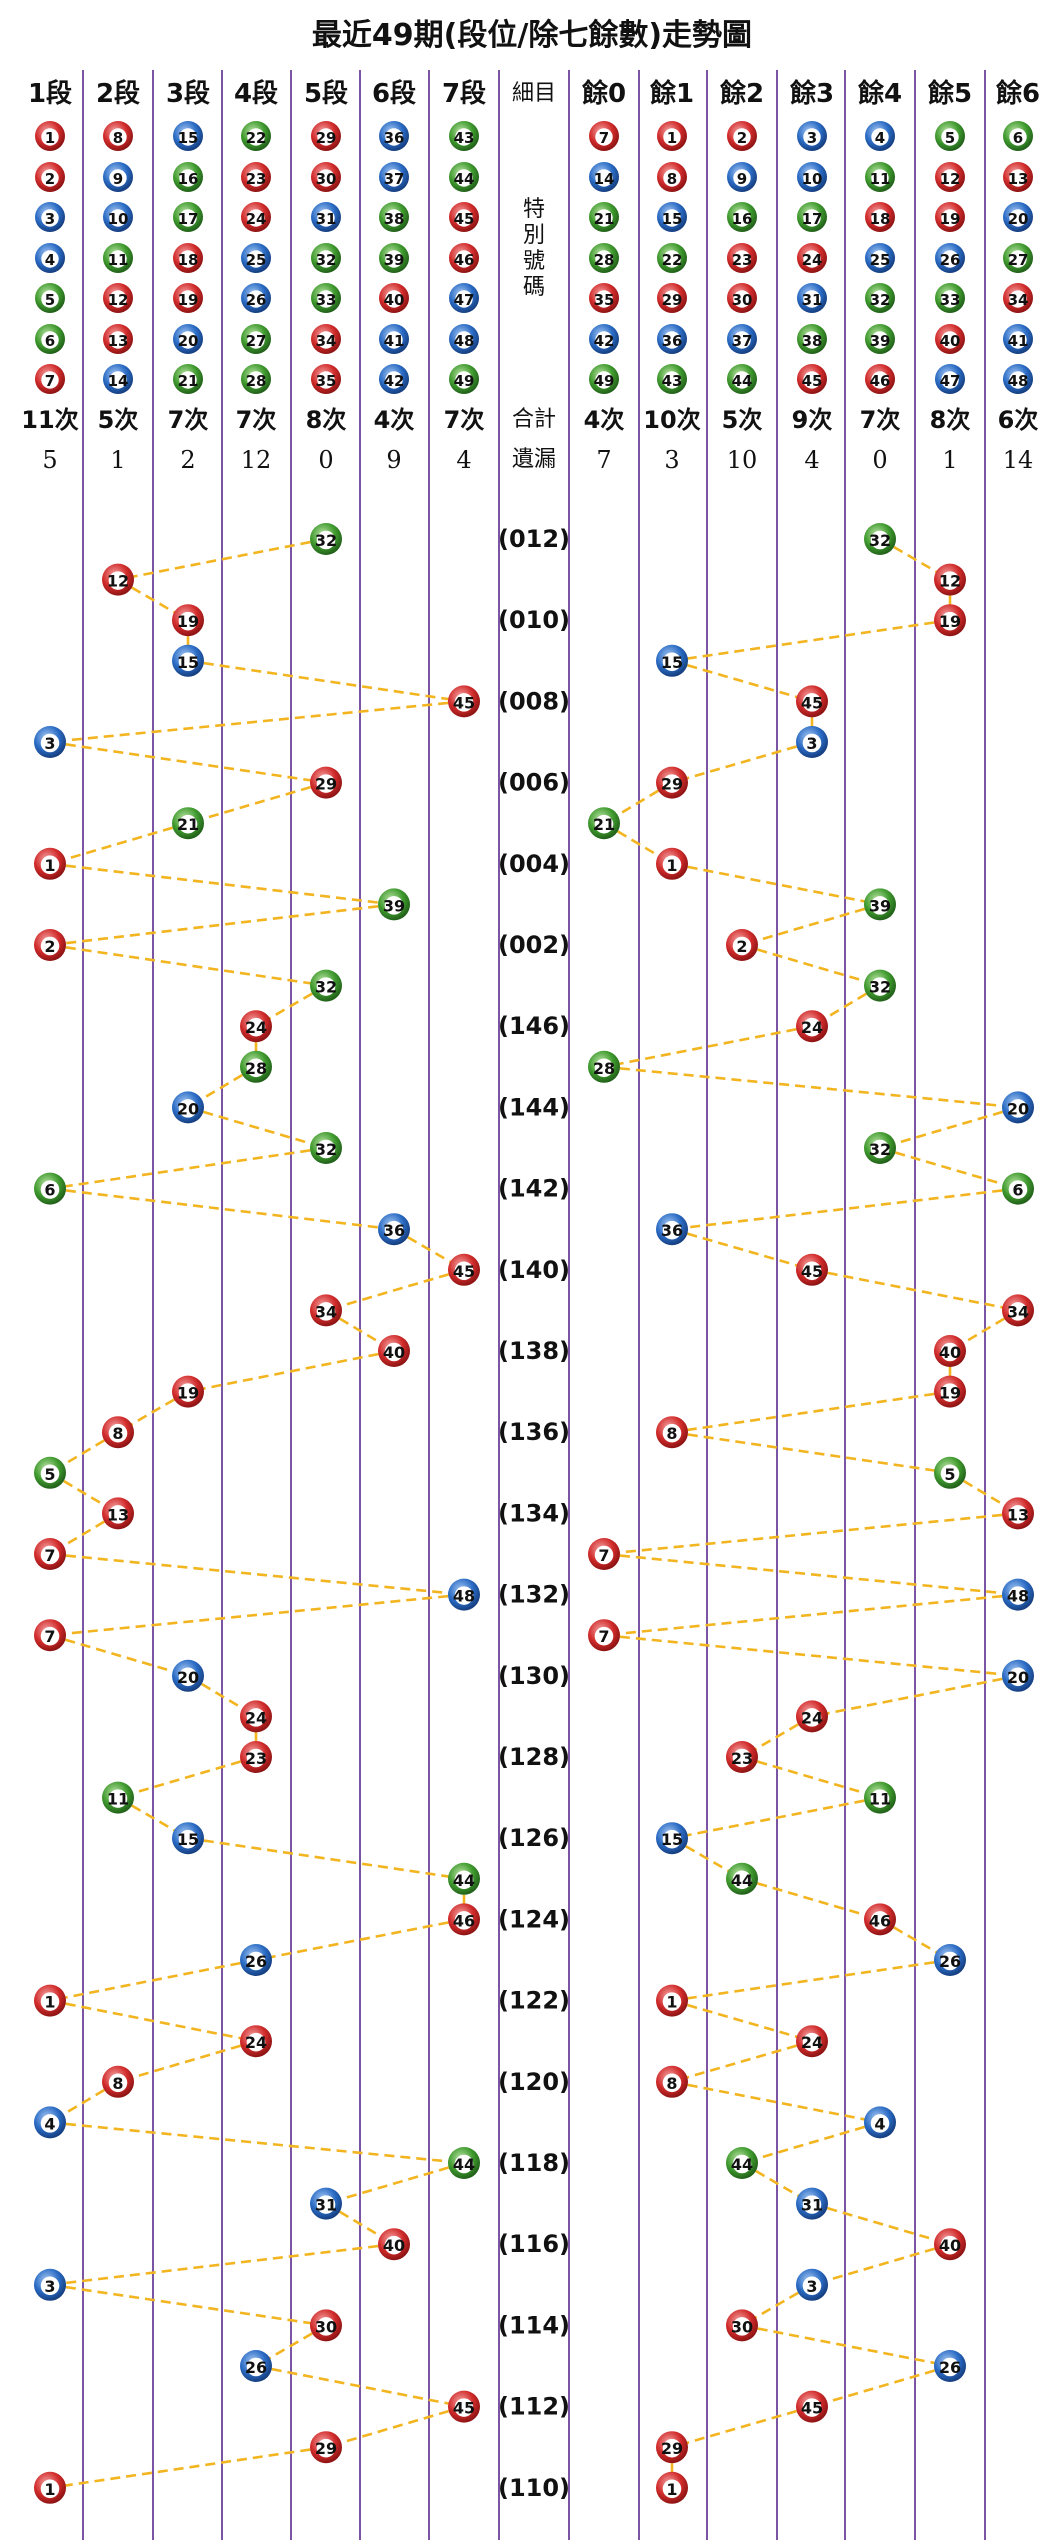 The height and width of the screenshot is (2540, 1064). I want to click on ball-number: 7, so click(49, 1636).